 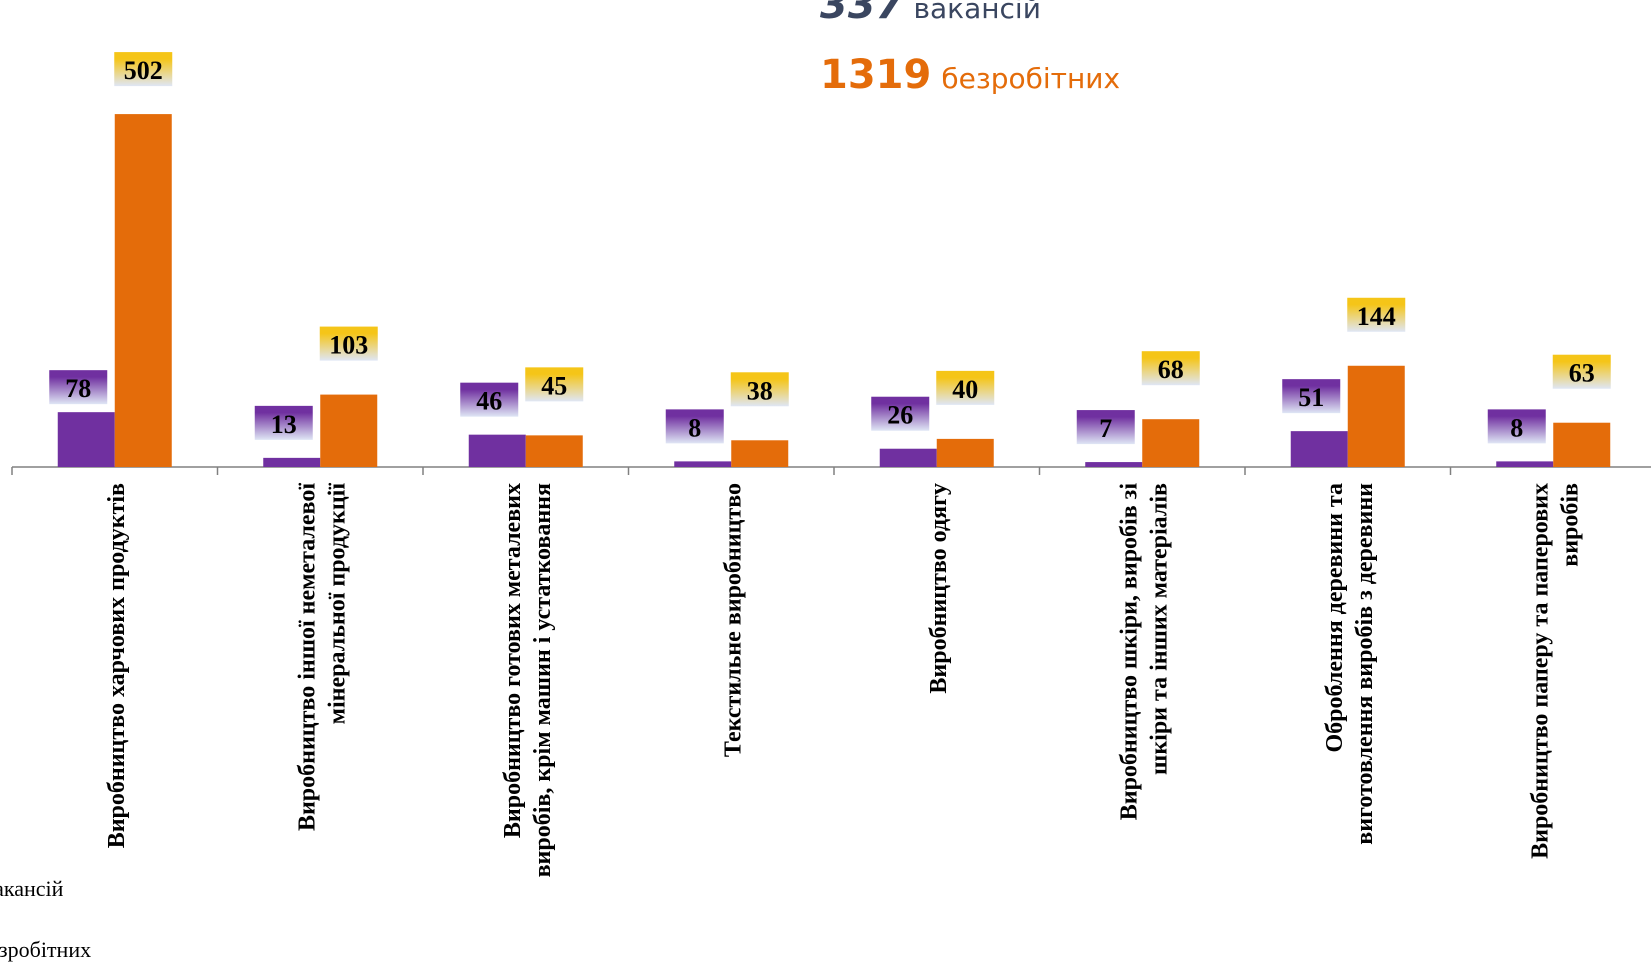 I want to click on data-label-unemployed: 63, so click(x=1582, y=373).